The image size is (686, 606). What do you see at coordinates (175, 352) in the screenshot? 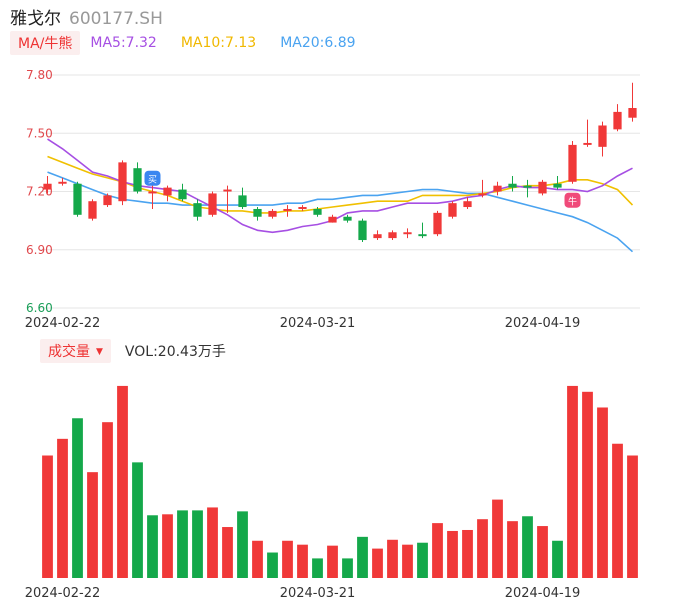
I see `volume-value: VOL:20.43万手` at bounding box center [175, 352].